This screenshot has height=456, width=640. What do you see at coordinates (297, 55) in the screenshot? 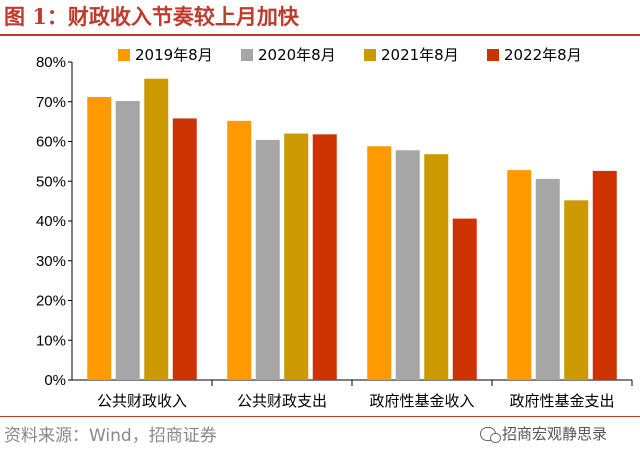
I see `legend-label: 2020年8月` at bounding box center [297, 55].